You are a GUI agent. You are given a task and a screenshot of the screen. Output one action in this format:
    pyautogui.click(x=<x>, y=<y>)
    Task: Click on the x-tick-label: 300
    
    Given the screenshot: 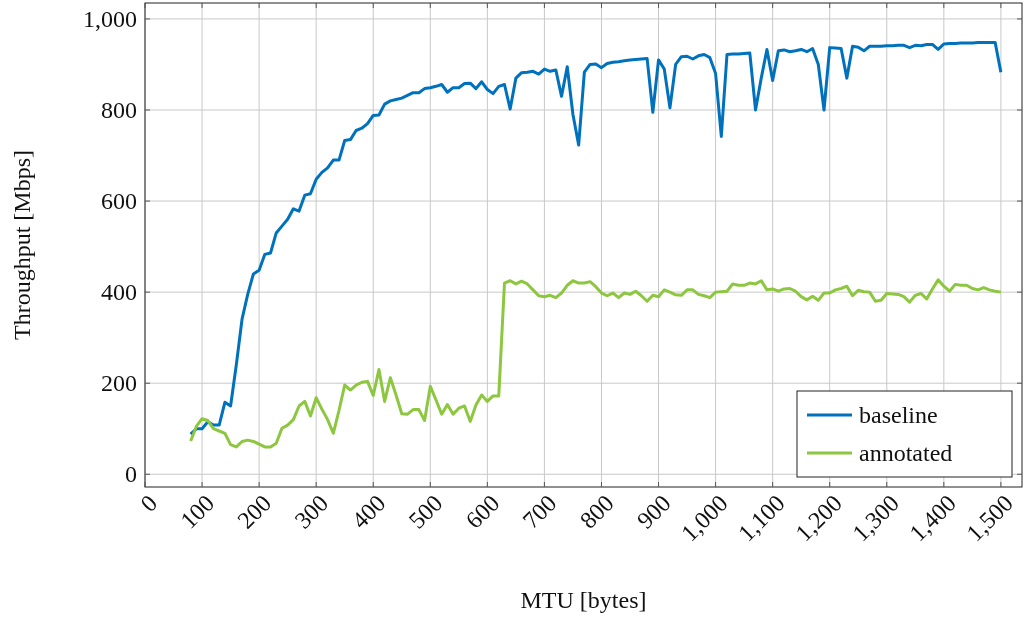 What is the action you would take?
    pyautogui.click(x=311, y=511)
    